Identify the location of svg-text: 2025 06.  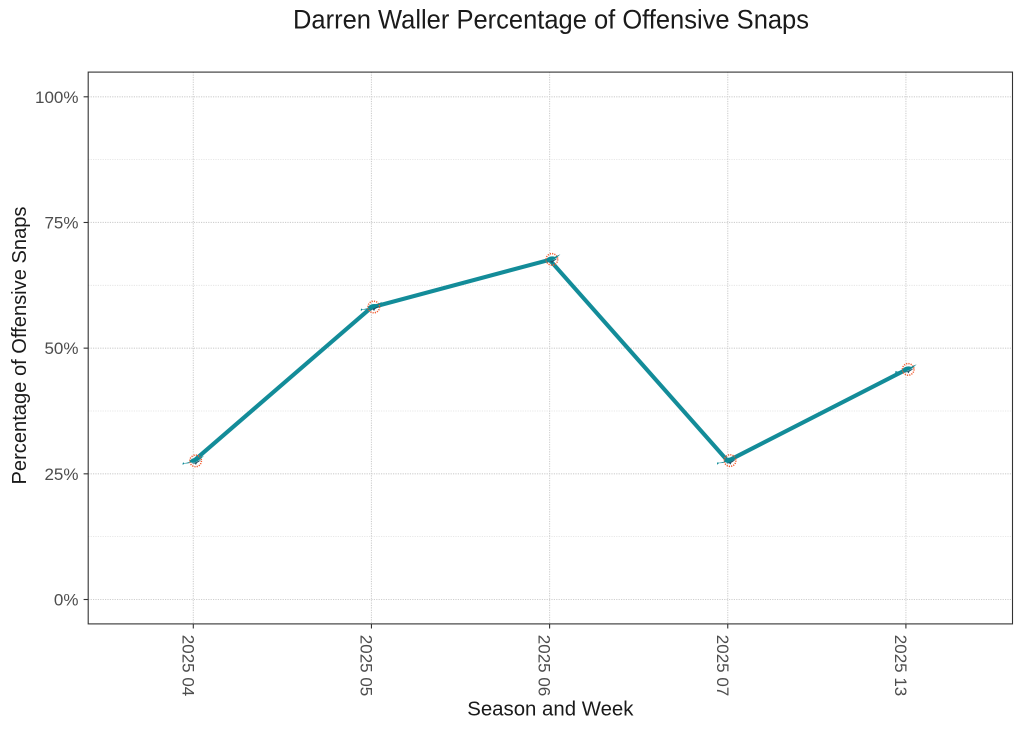
(544, 665).